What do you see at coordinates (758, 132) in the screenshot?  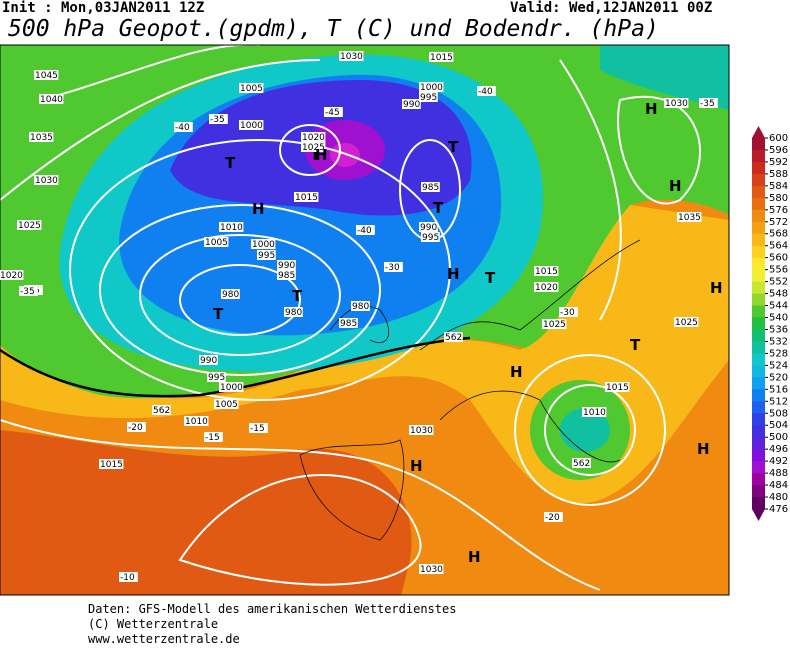 I see `colorbar-top-arrow` at bounding box center [758, 132].